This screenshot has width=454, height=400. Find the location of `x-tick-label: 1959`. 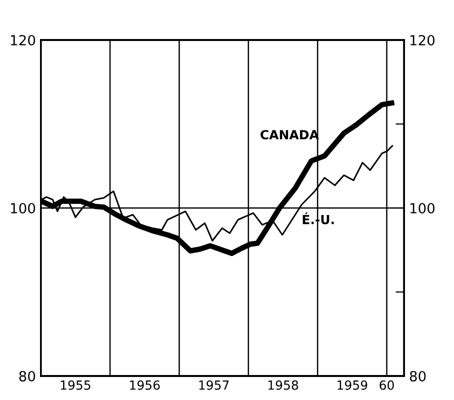

x-tick-label: 1959 is located at coordinates (353, 385).